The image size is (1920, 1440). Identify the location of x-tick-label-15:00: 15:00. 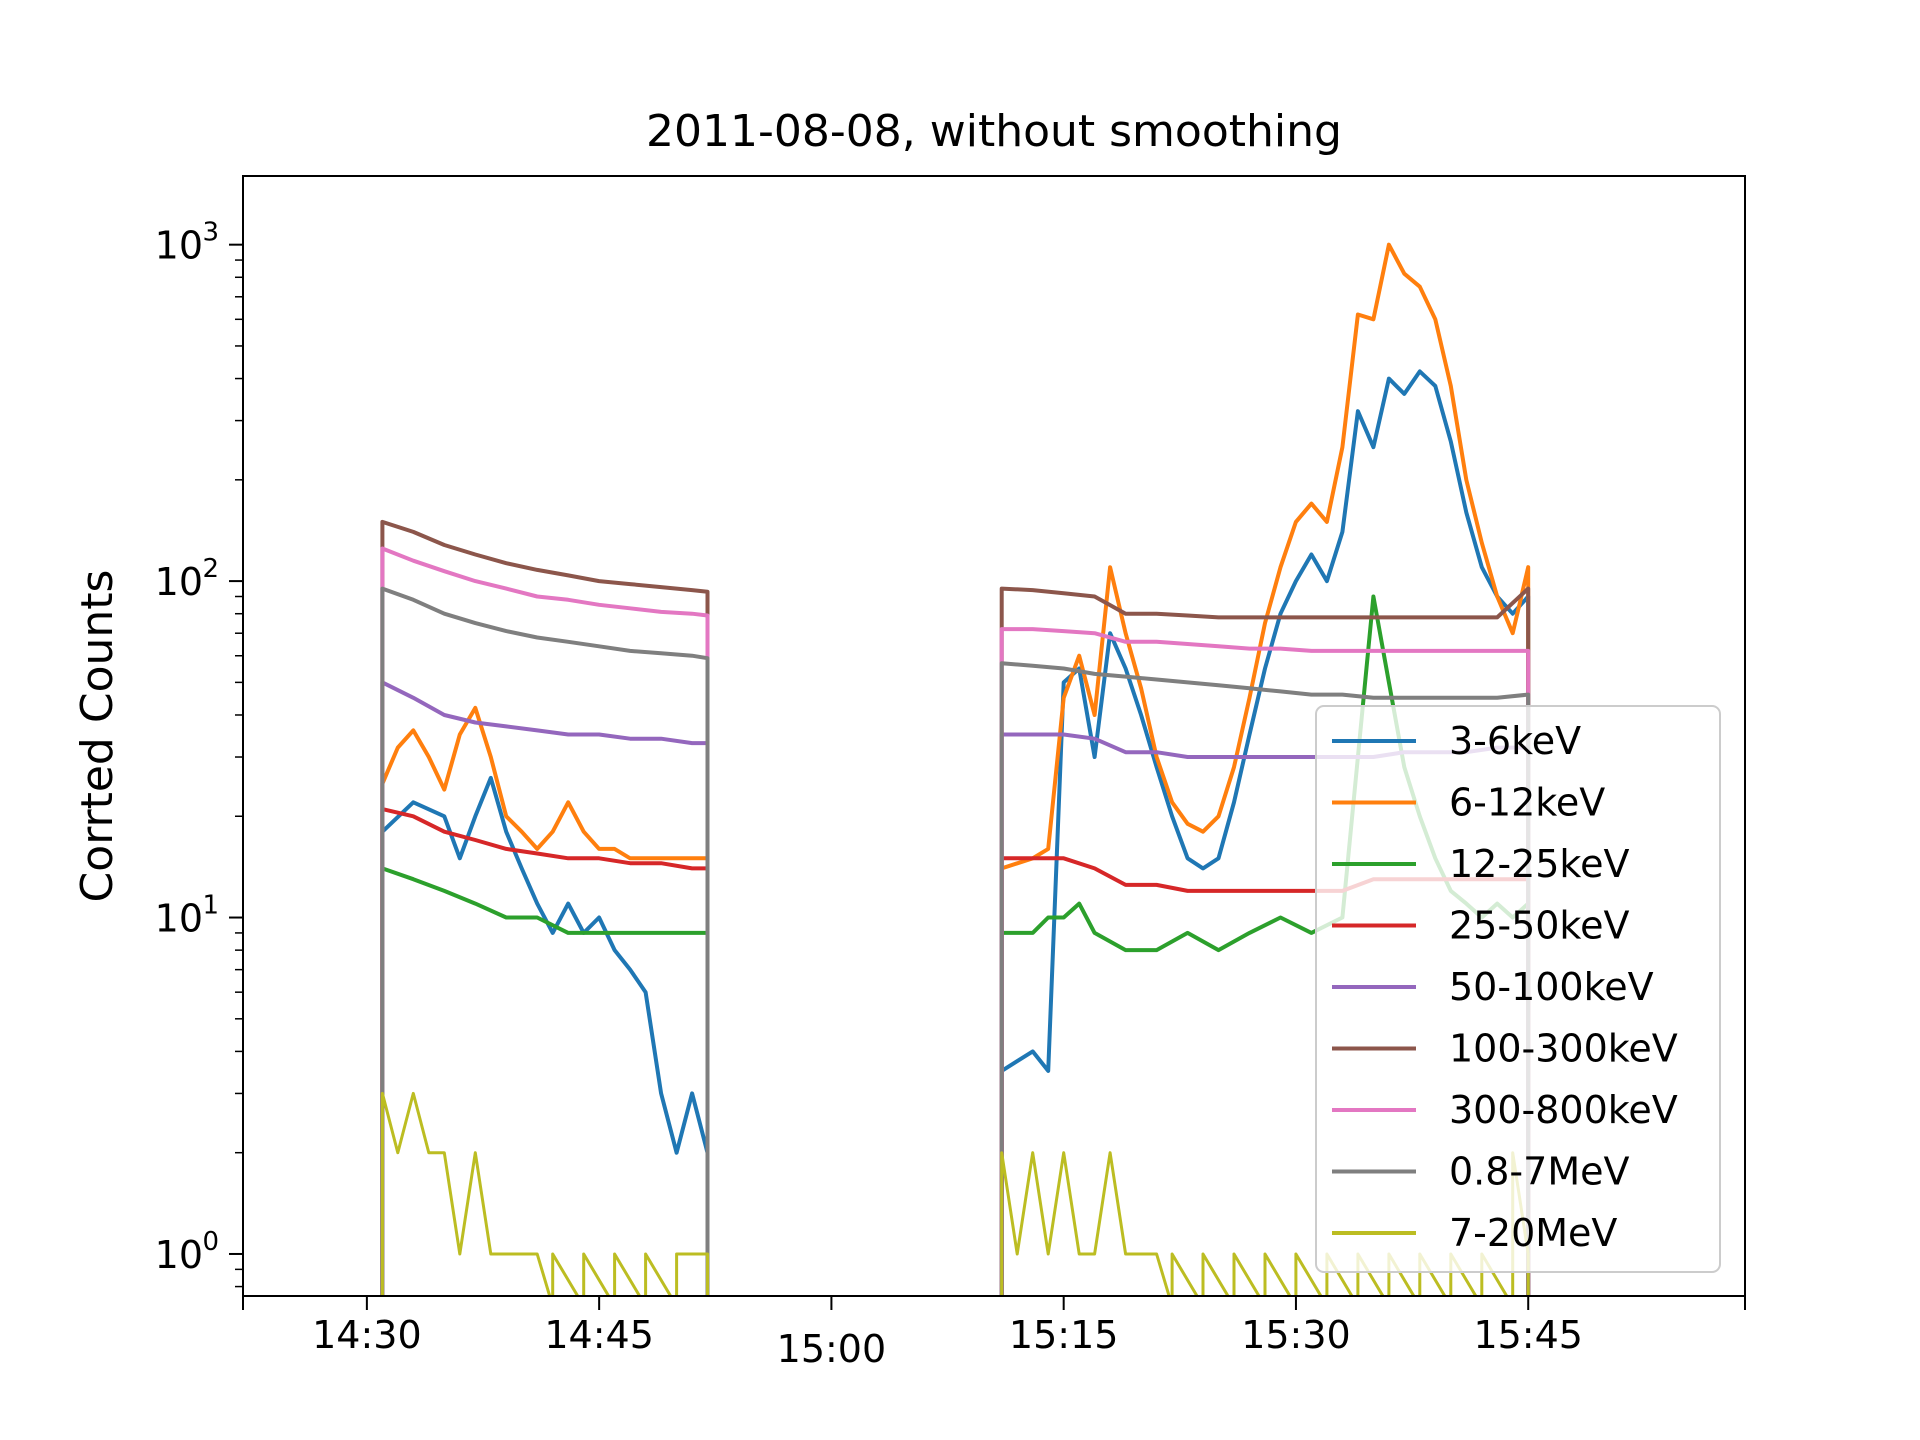
(832, 1349).